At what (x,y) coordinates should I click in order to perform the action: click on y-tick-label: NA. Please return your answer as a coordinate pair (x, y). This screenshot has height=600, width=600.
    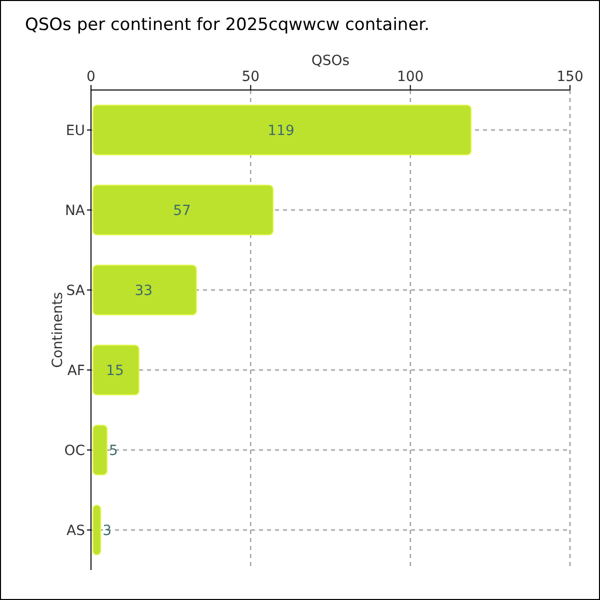
    Looking at the image, I should click on (75, 210).